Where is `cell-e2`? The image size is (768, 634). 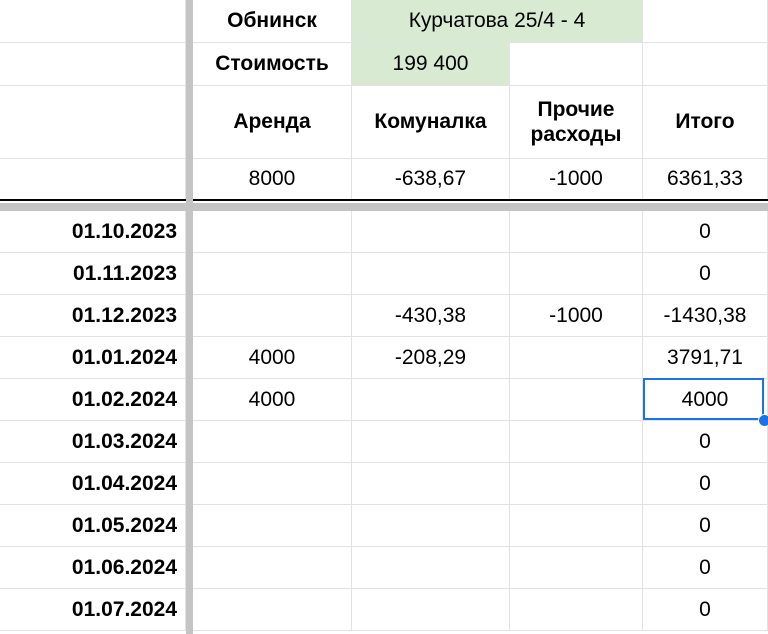
cell-e2 is located at coordinates (705, 64).